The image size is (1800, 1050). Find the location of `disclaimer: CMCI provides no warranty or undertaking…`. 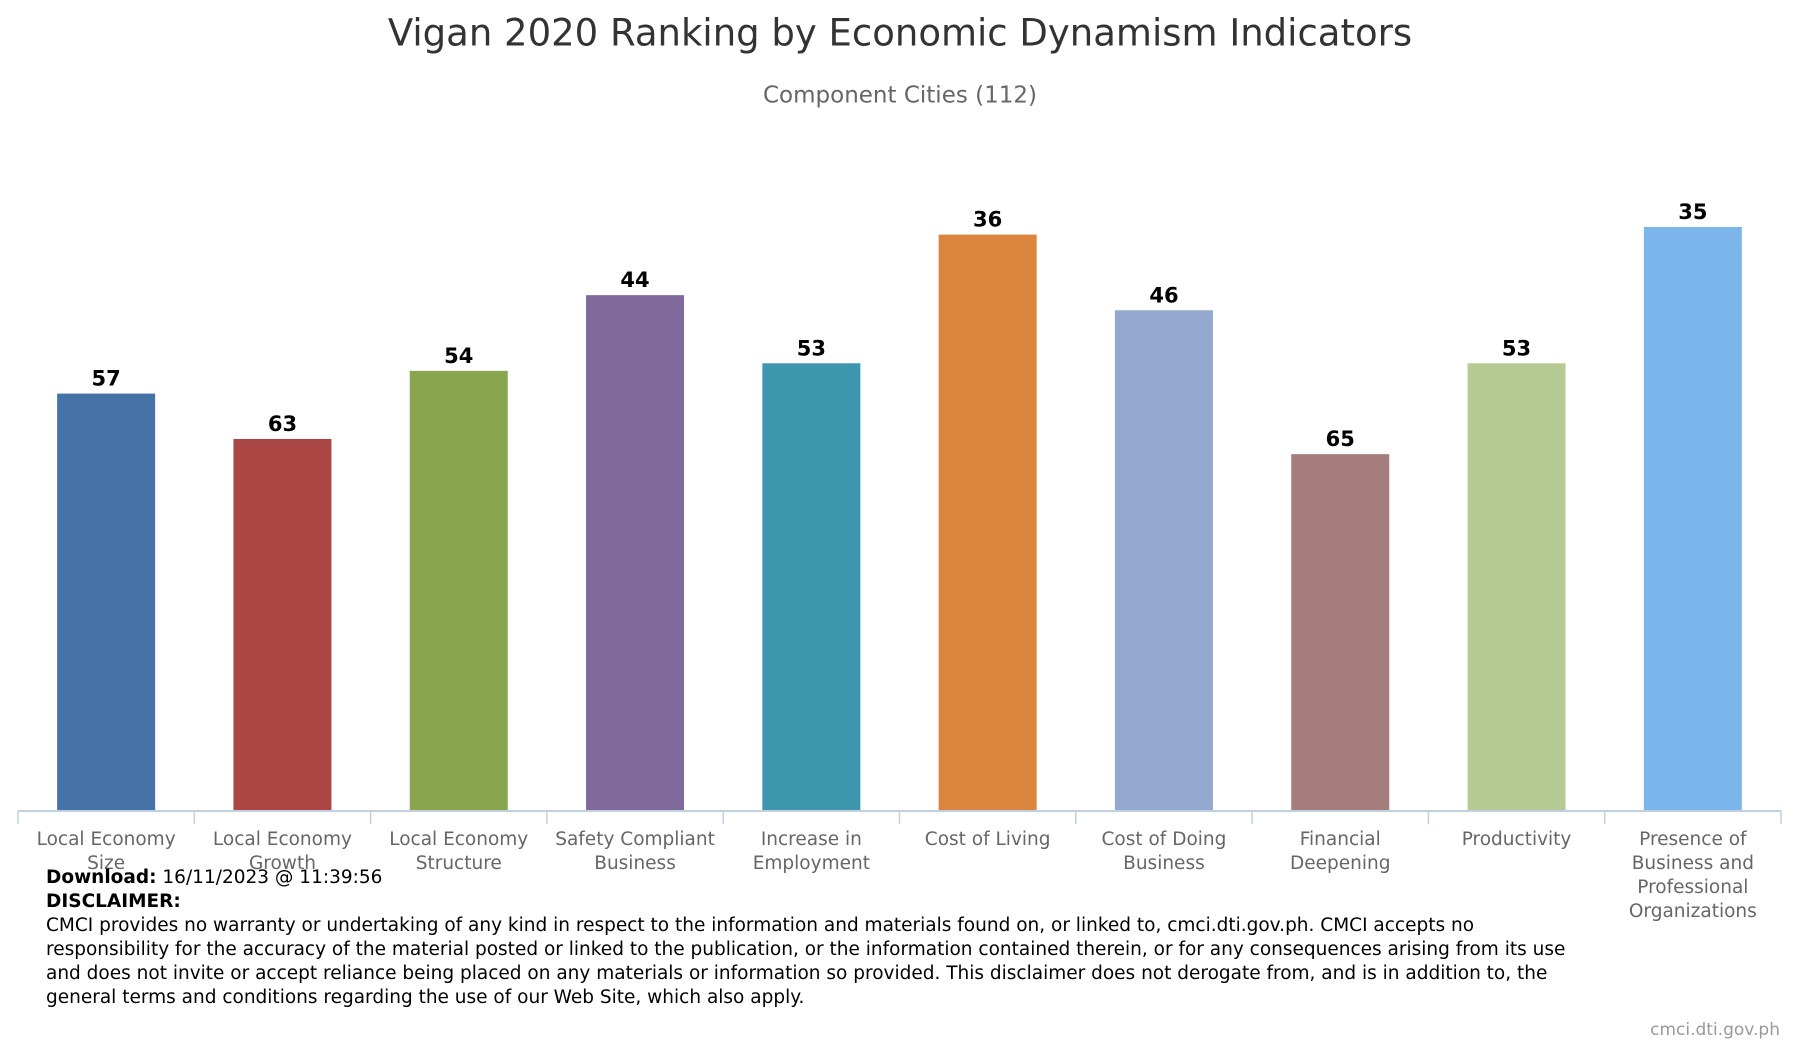

disclaimer: CMCI provides no warranty or undertaking… is located at coordinates (806, 961).